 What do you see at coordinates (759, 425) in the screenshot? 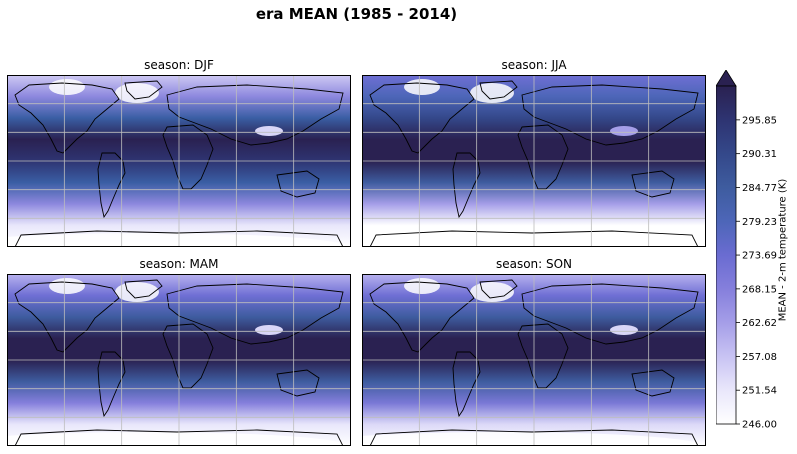
I see `colorbar-tick-label: 246.00` at bounding box center [759, 425].